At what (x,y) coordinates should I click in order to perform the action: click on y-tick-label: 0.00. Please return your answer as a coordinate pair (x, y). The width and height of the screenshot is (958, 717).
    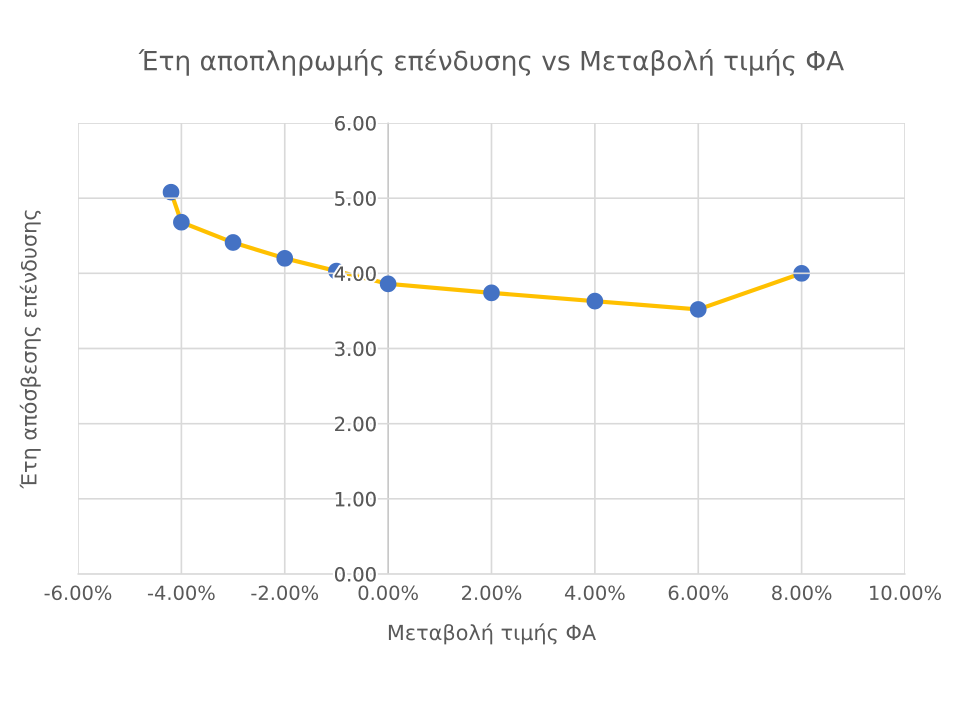
    Looking at the image, I should click on (355, 574).